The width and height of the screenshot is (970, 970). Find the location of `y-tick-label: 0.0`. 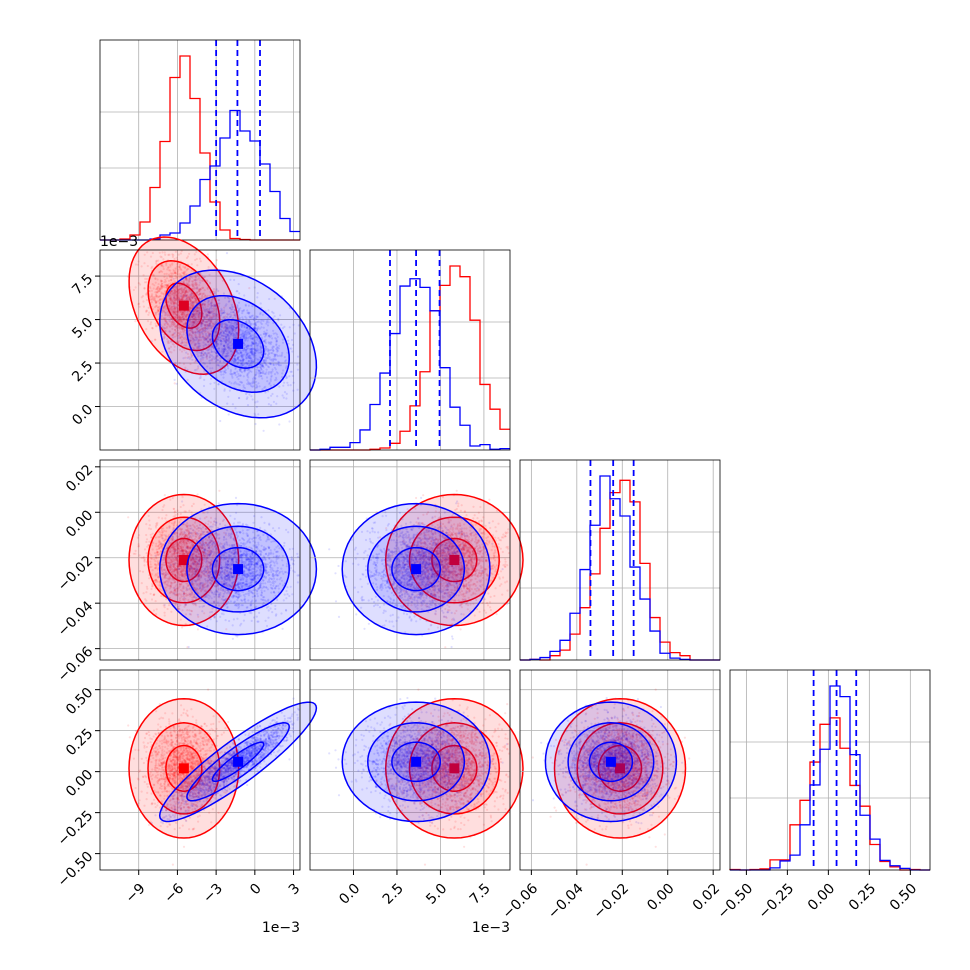

y-tick-label: 0.0 is located at coordinates (82, 415).